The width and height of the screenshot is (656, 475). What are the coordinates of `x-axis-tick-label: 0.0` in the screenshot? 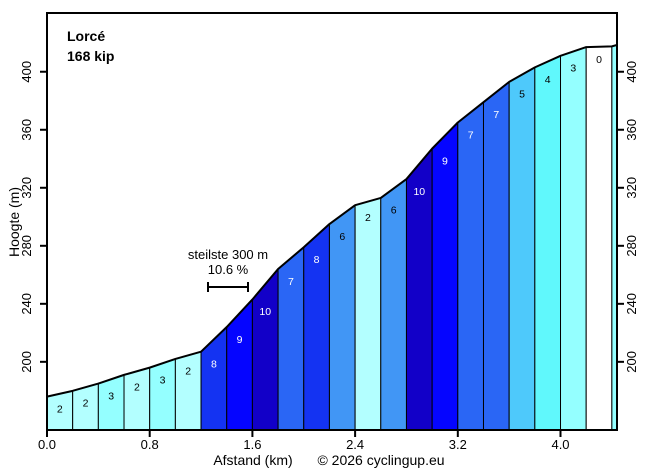 It's located at (47, 444).